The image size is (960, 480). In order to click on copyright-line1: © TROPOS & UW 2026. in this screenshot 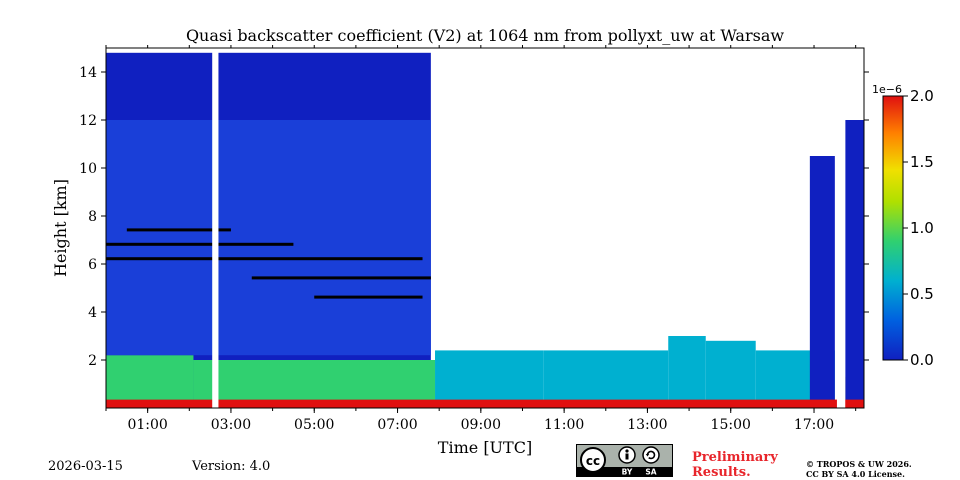, I will do `click(859, 464)`.